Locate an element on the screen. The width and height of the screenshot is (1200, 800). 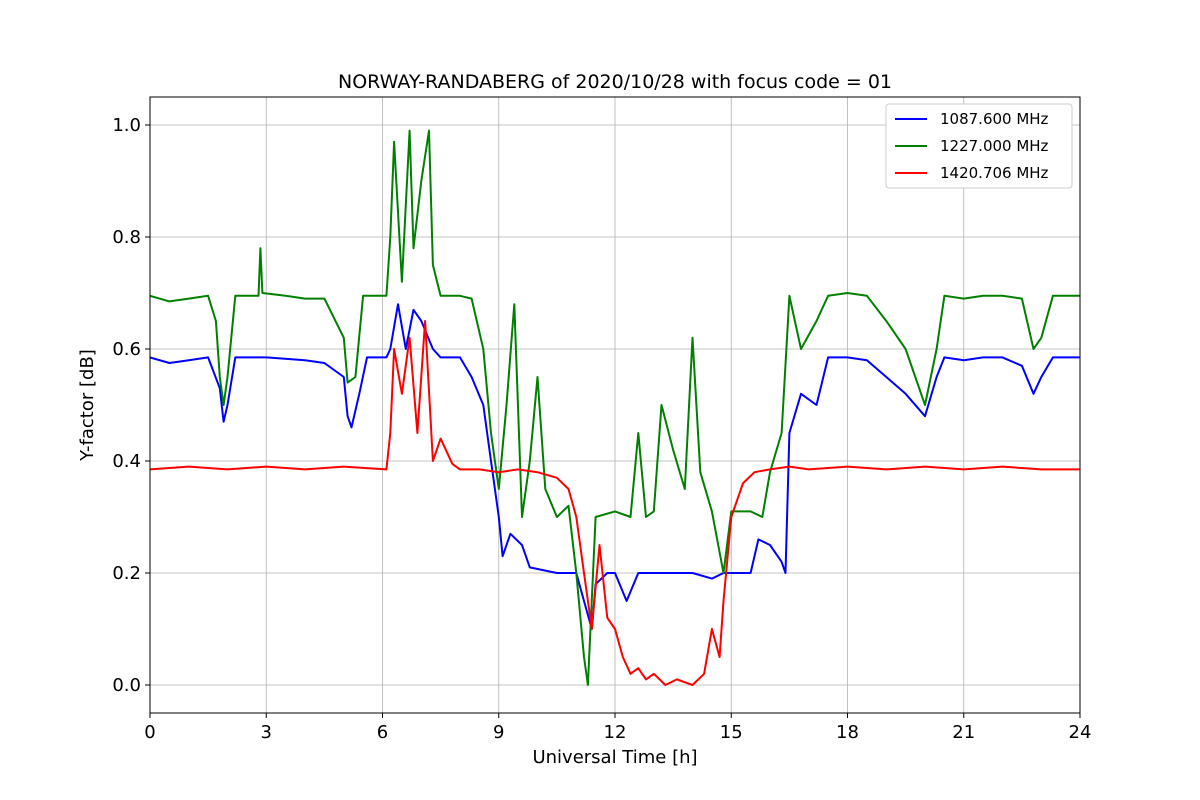
legend-box is located at coordinates (979, 146).